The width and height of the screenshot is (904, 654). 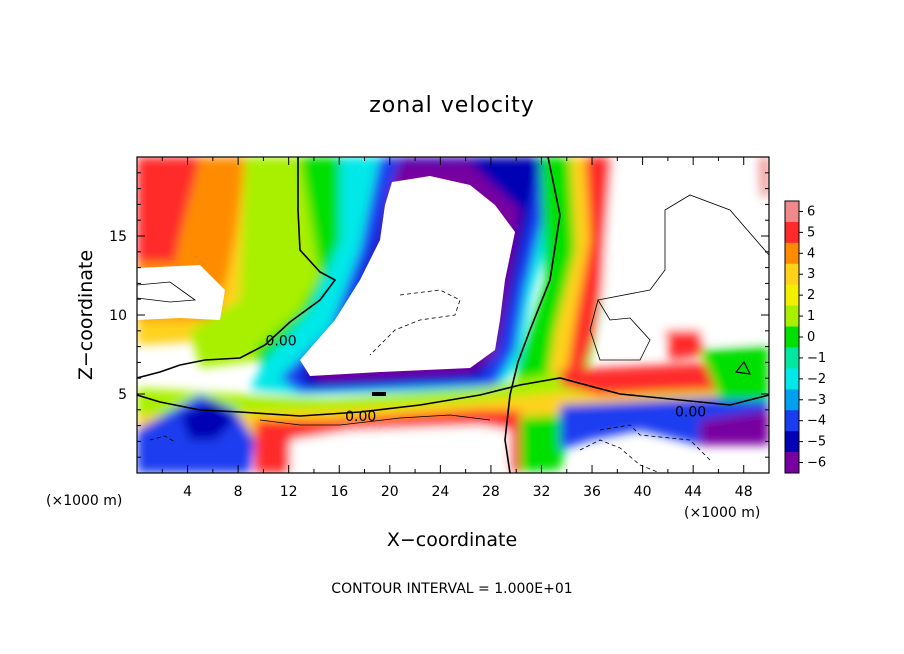 What do you see at coordinates (722, 513) in the screenshot?
I see `x-unit-right: (×1000 m)` at bounding box center [722, 513].